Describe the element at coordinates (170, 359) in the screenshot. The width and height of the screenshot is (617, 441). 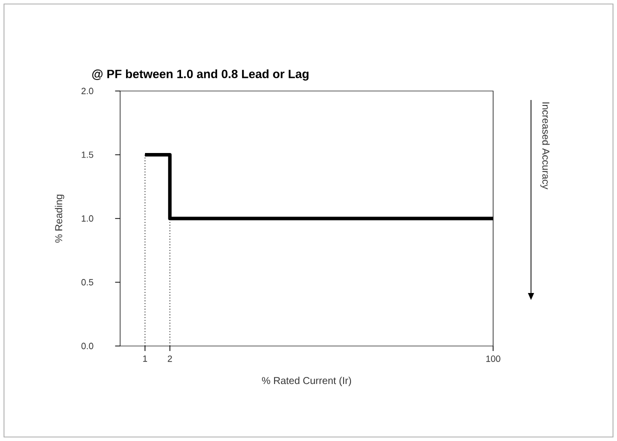
I see `x-tick-label: 2` at that location.